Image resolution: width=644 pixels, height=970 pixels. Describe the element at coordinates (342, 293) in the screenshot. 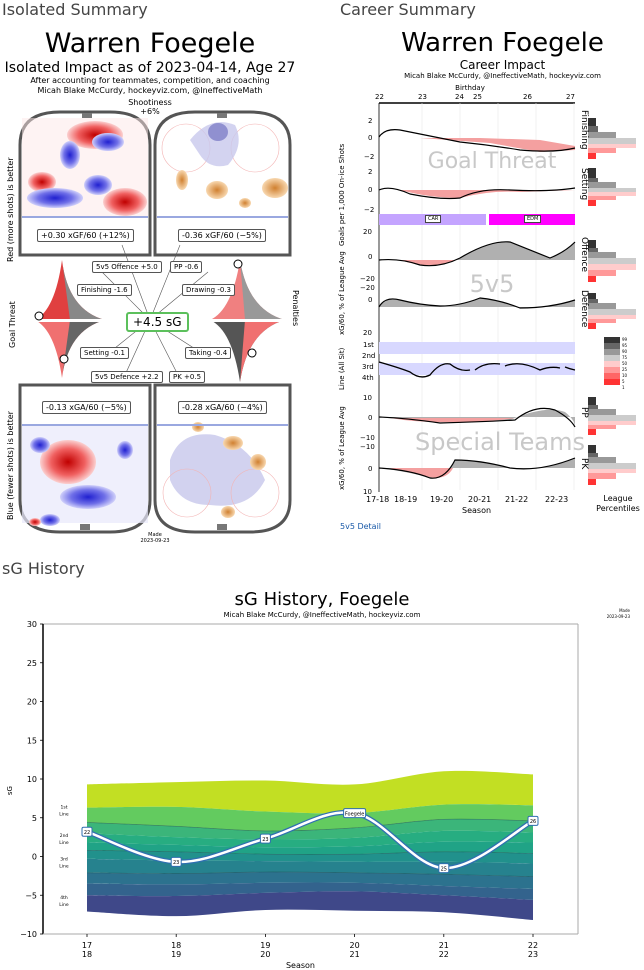

I see `xg-axis-label-5v5: xG/60, % of League Avg` at that location.